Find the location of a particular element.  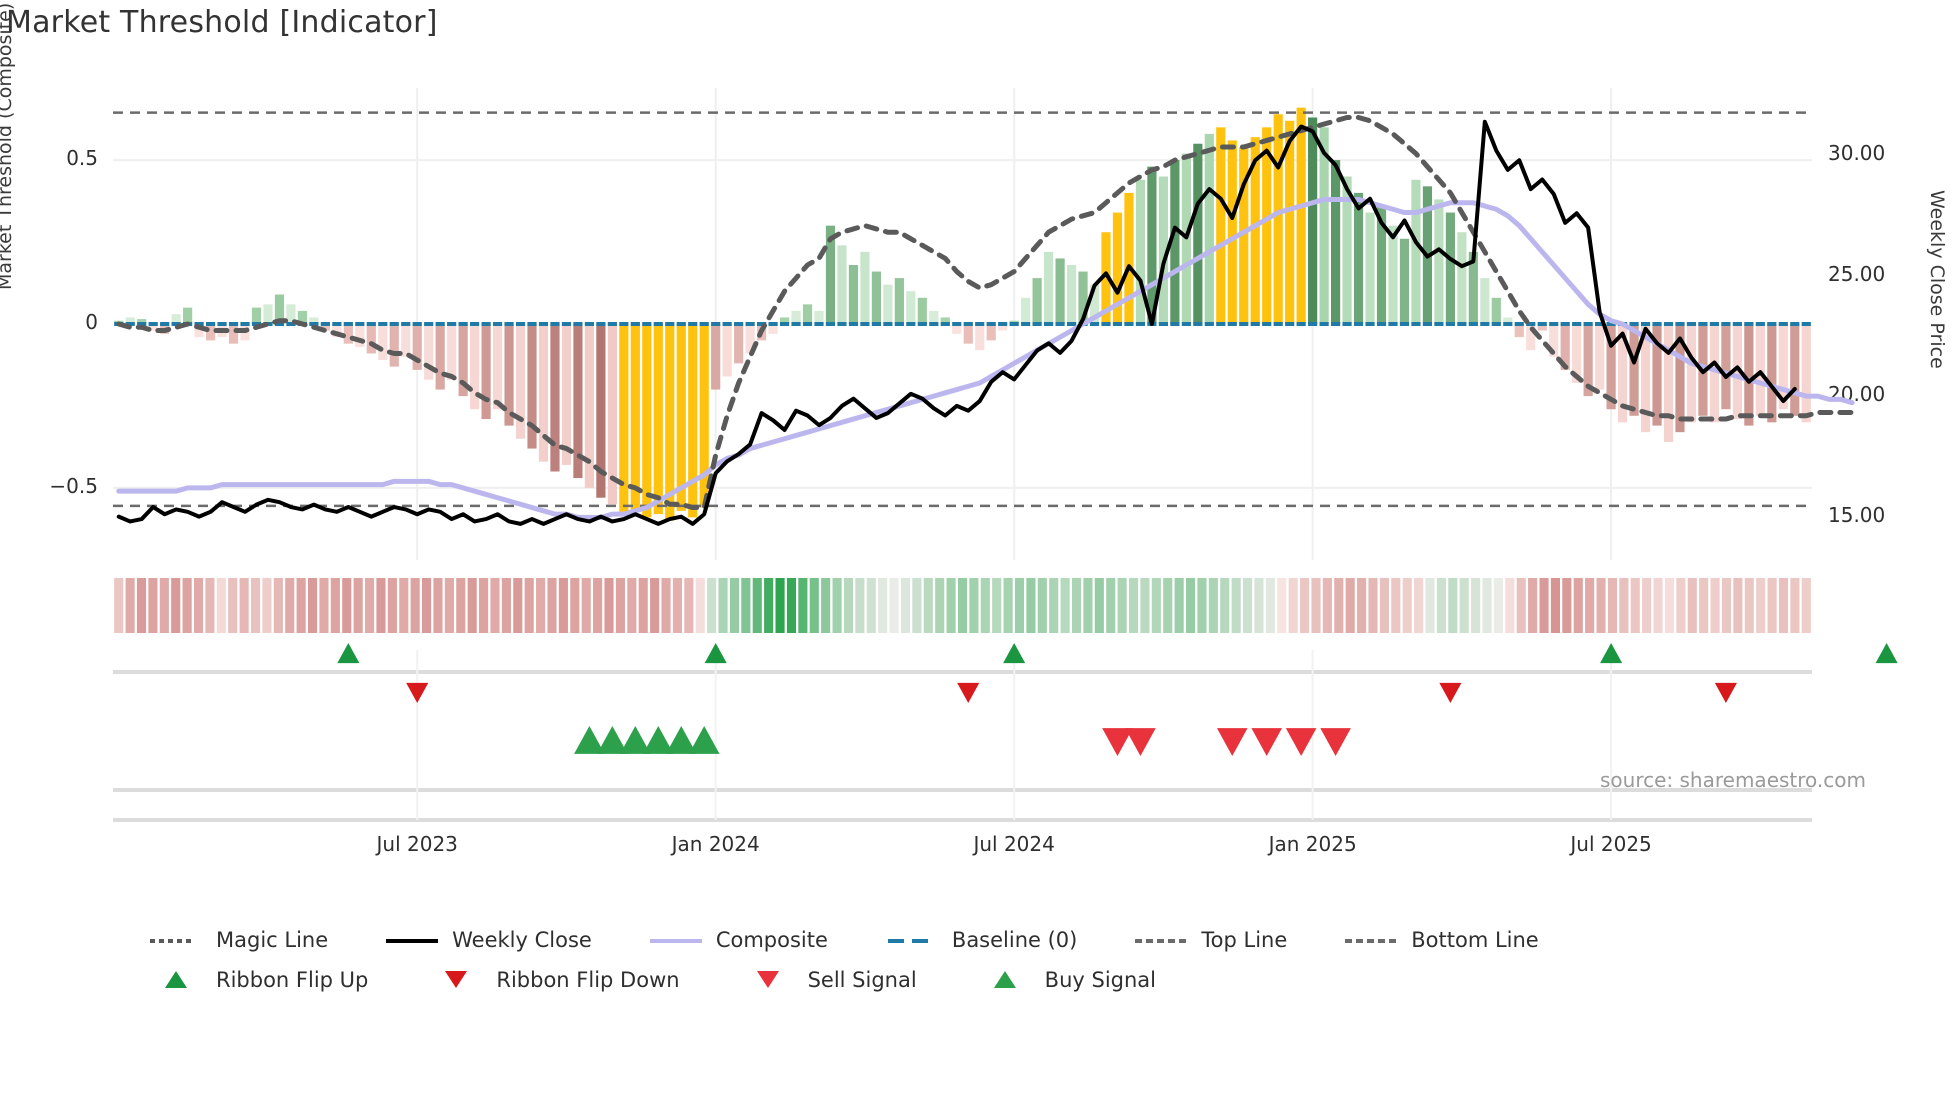

legend-item: Bottom Line is located at coordinates (1442, 940).